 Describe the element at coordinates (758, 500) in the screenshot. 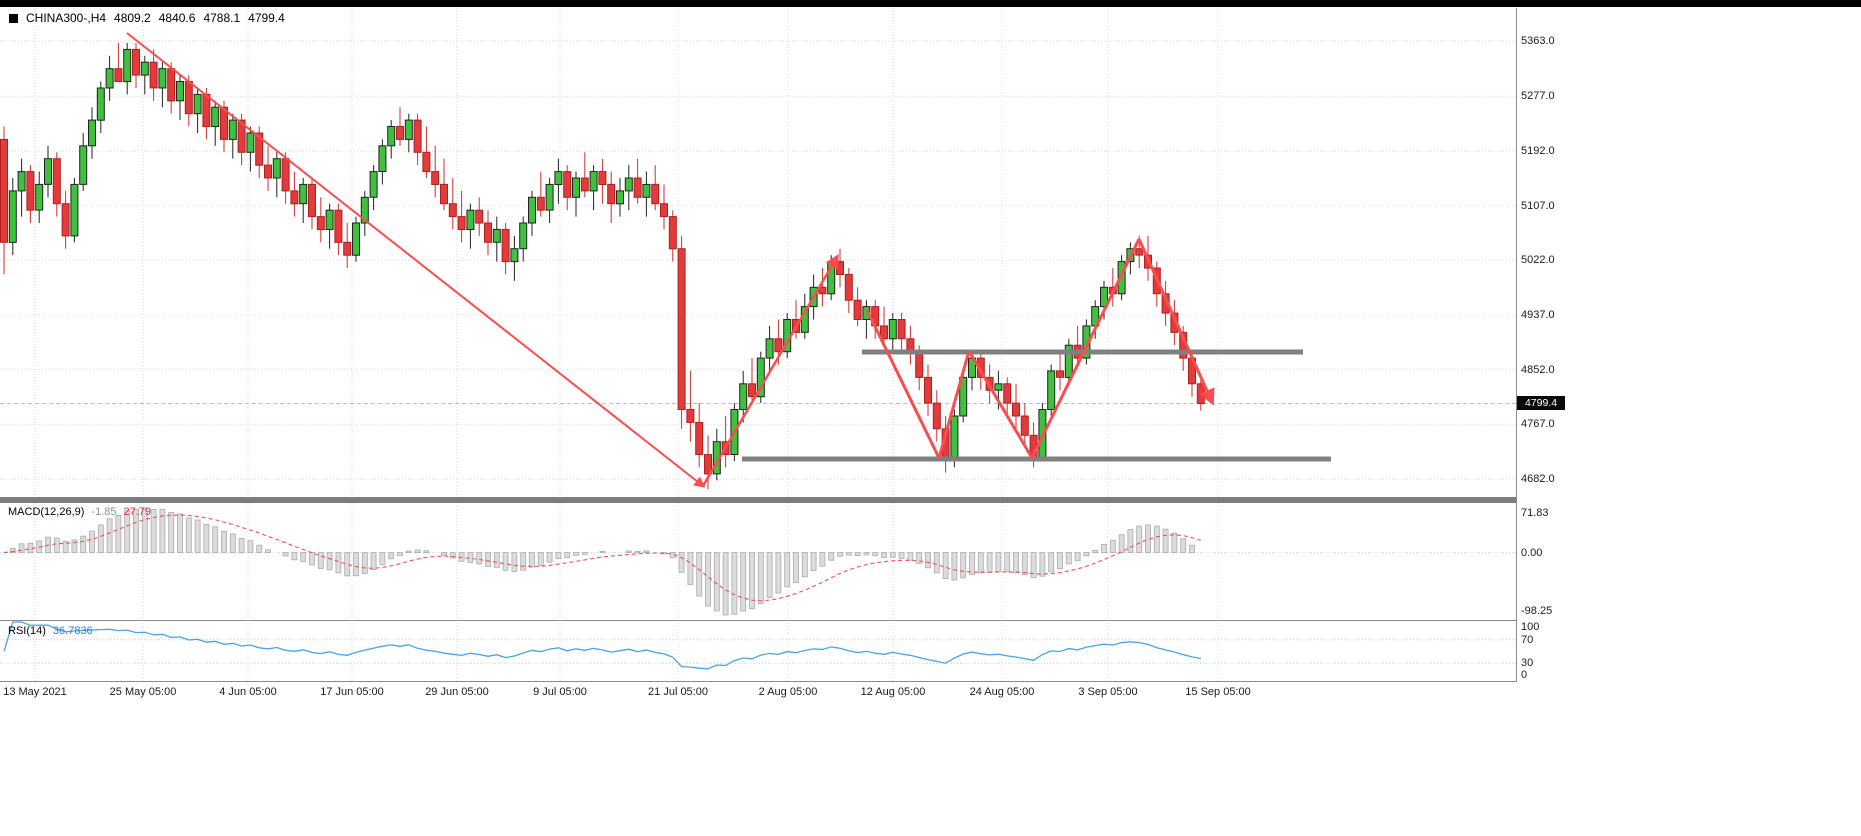

I see `separator-main-macd` at that location.